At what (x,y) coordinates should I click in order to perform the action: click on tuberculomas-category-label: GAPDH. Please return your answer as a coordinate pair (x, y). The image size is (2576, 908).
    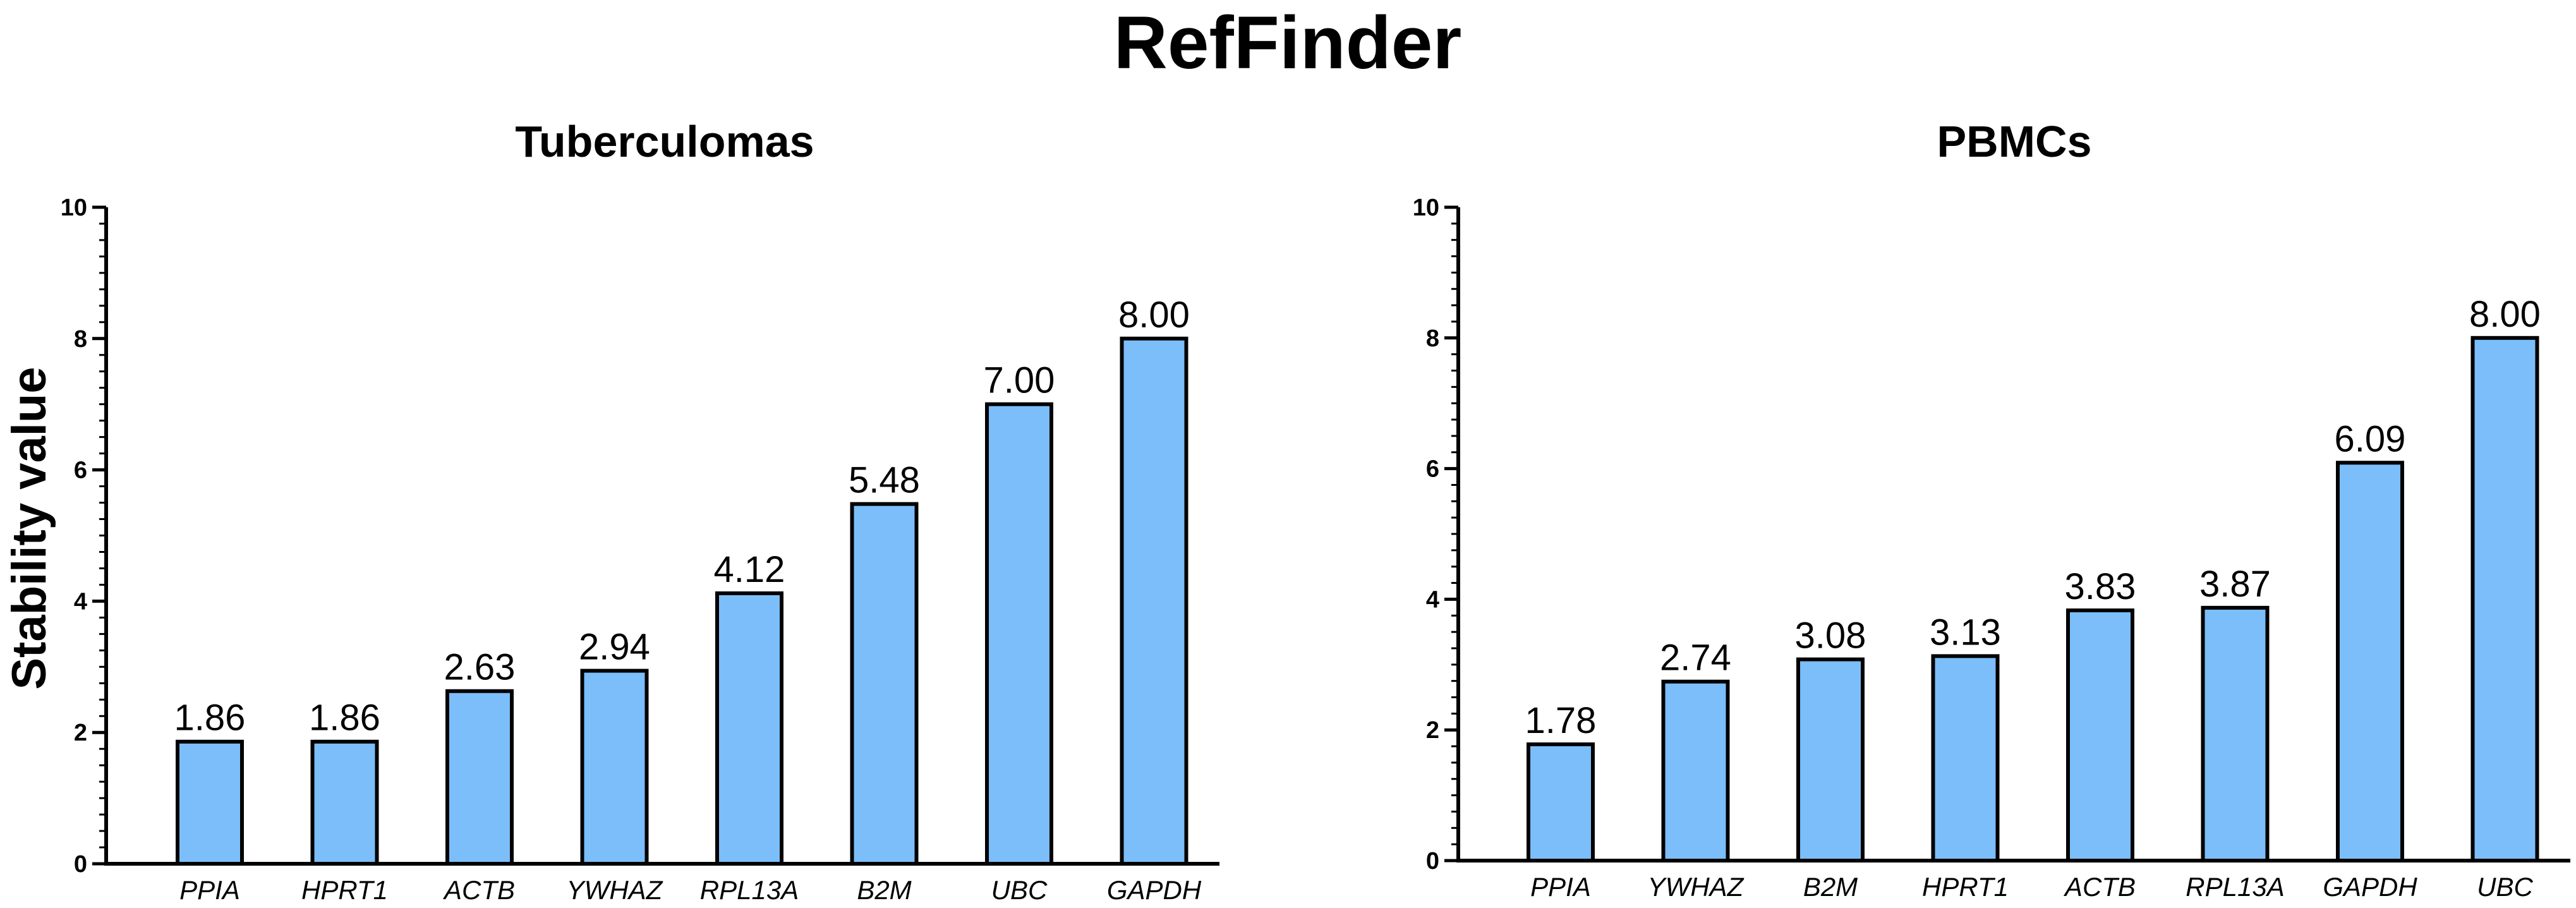
    Looking at the image, I should click on (1154, 890).